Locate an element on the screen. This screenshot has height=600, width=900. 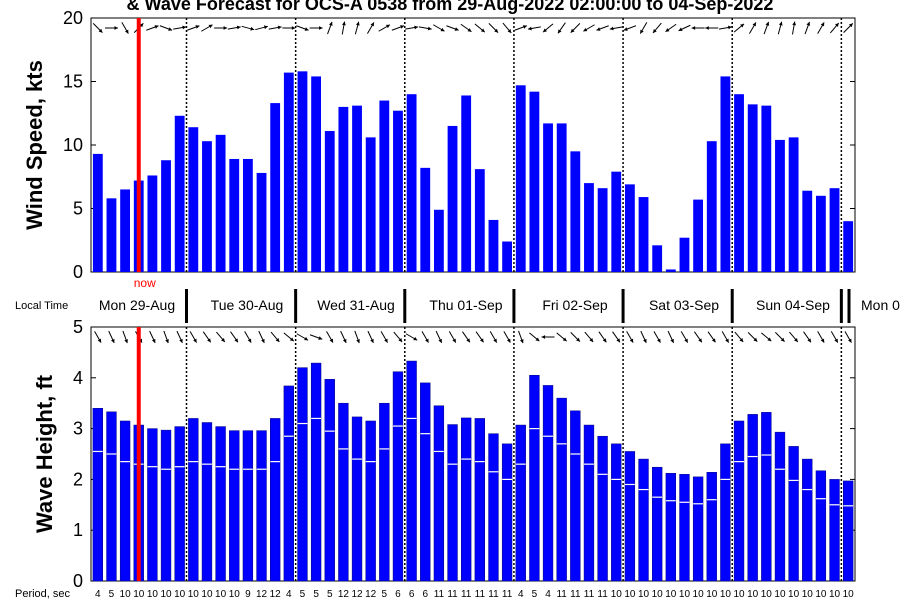
day-label: Mon 0 is located at coordinates (880, 305).